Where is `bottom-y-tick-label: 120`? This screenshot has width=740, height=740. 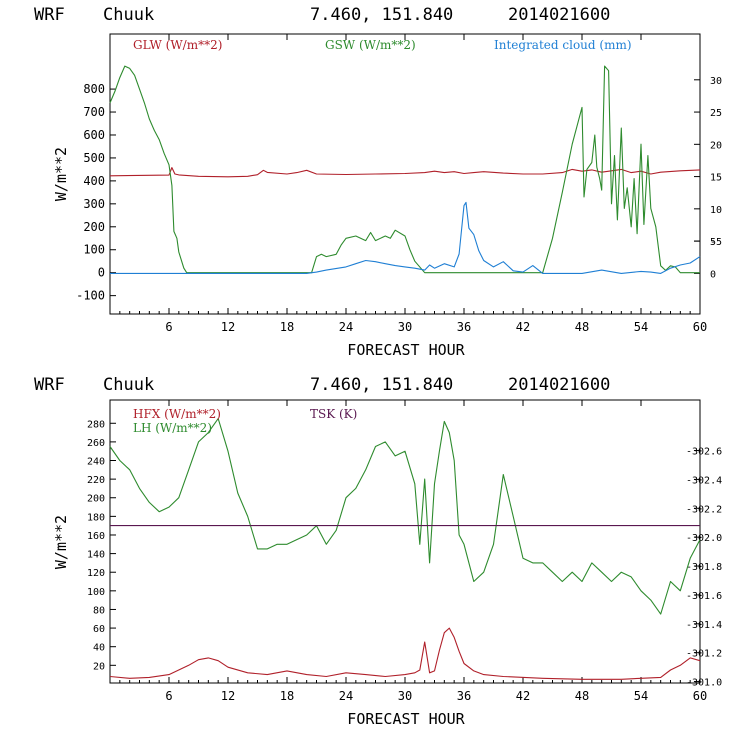 bottom-y-tick-label: 120 is located at coordinates (96, 573).